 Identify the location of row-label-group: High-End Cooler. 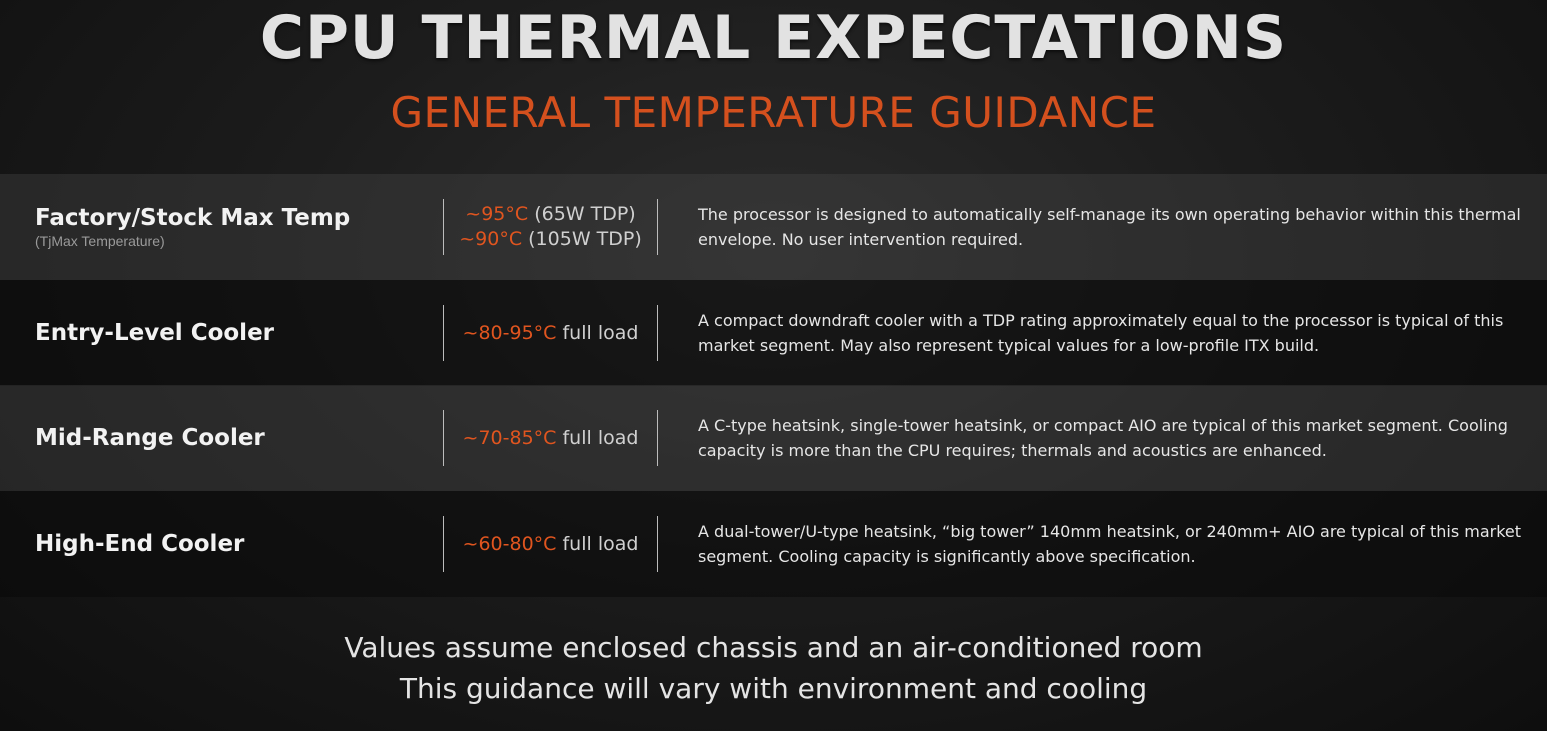
(139, 544).